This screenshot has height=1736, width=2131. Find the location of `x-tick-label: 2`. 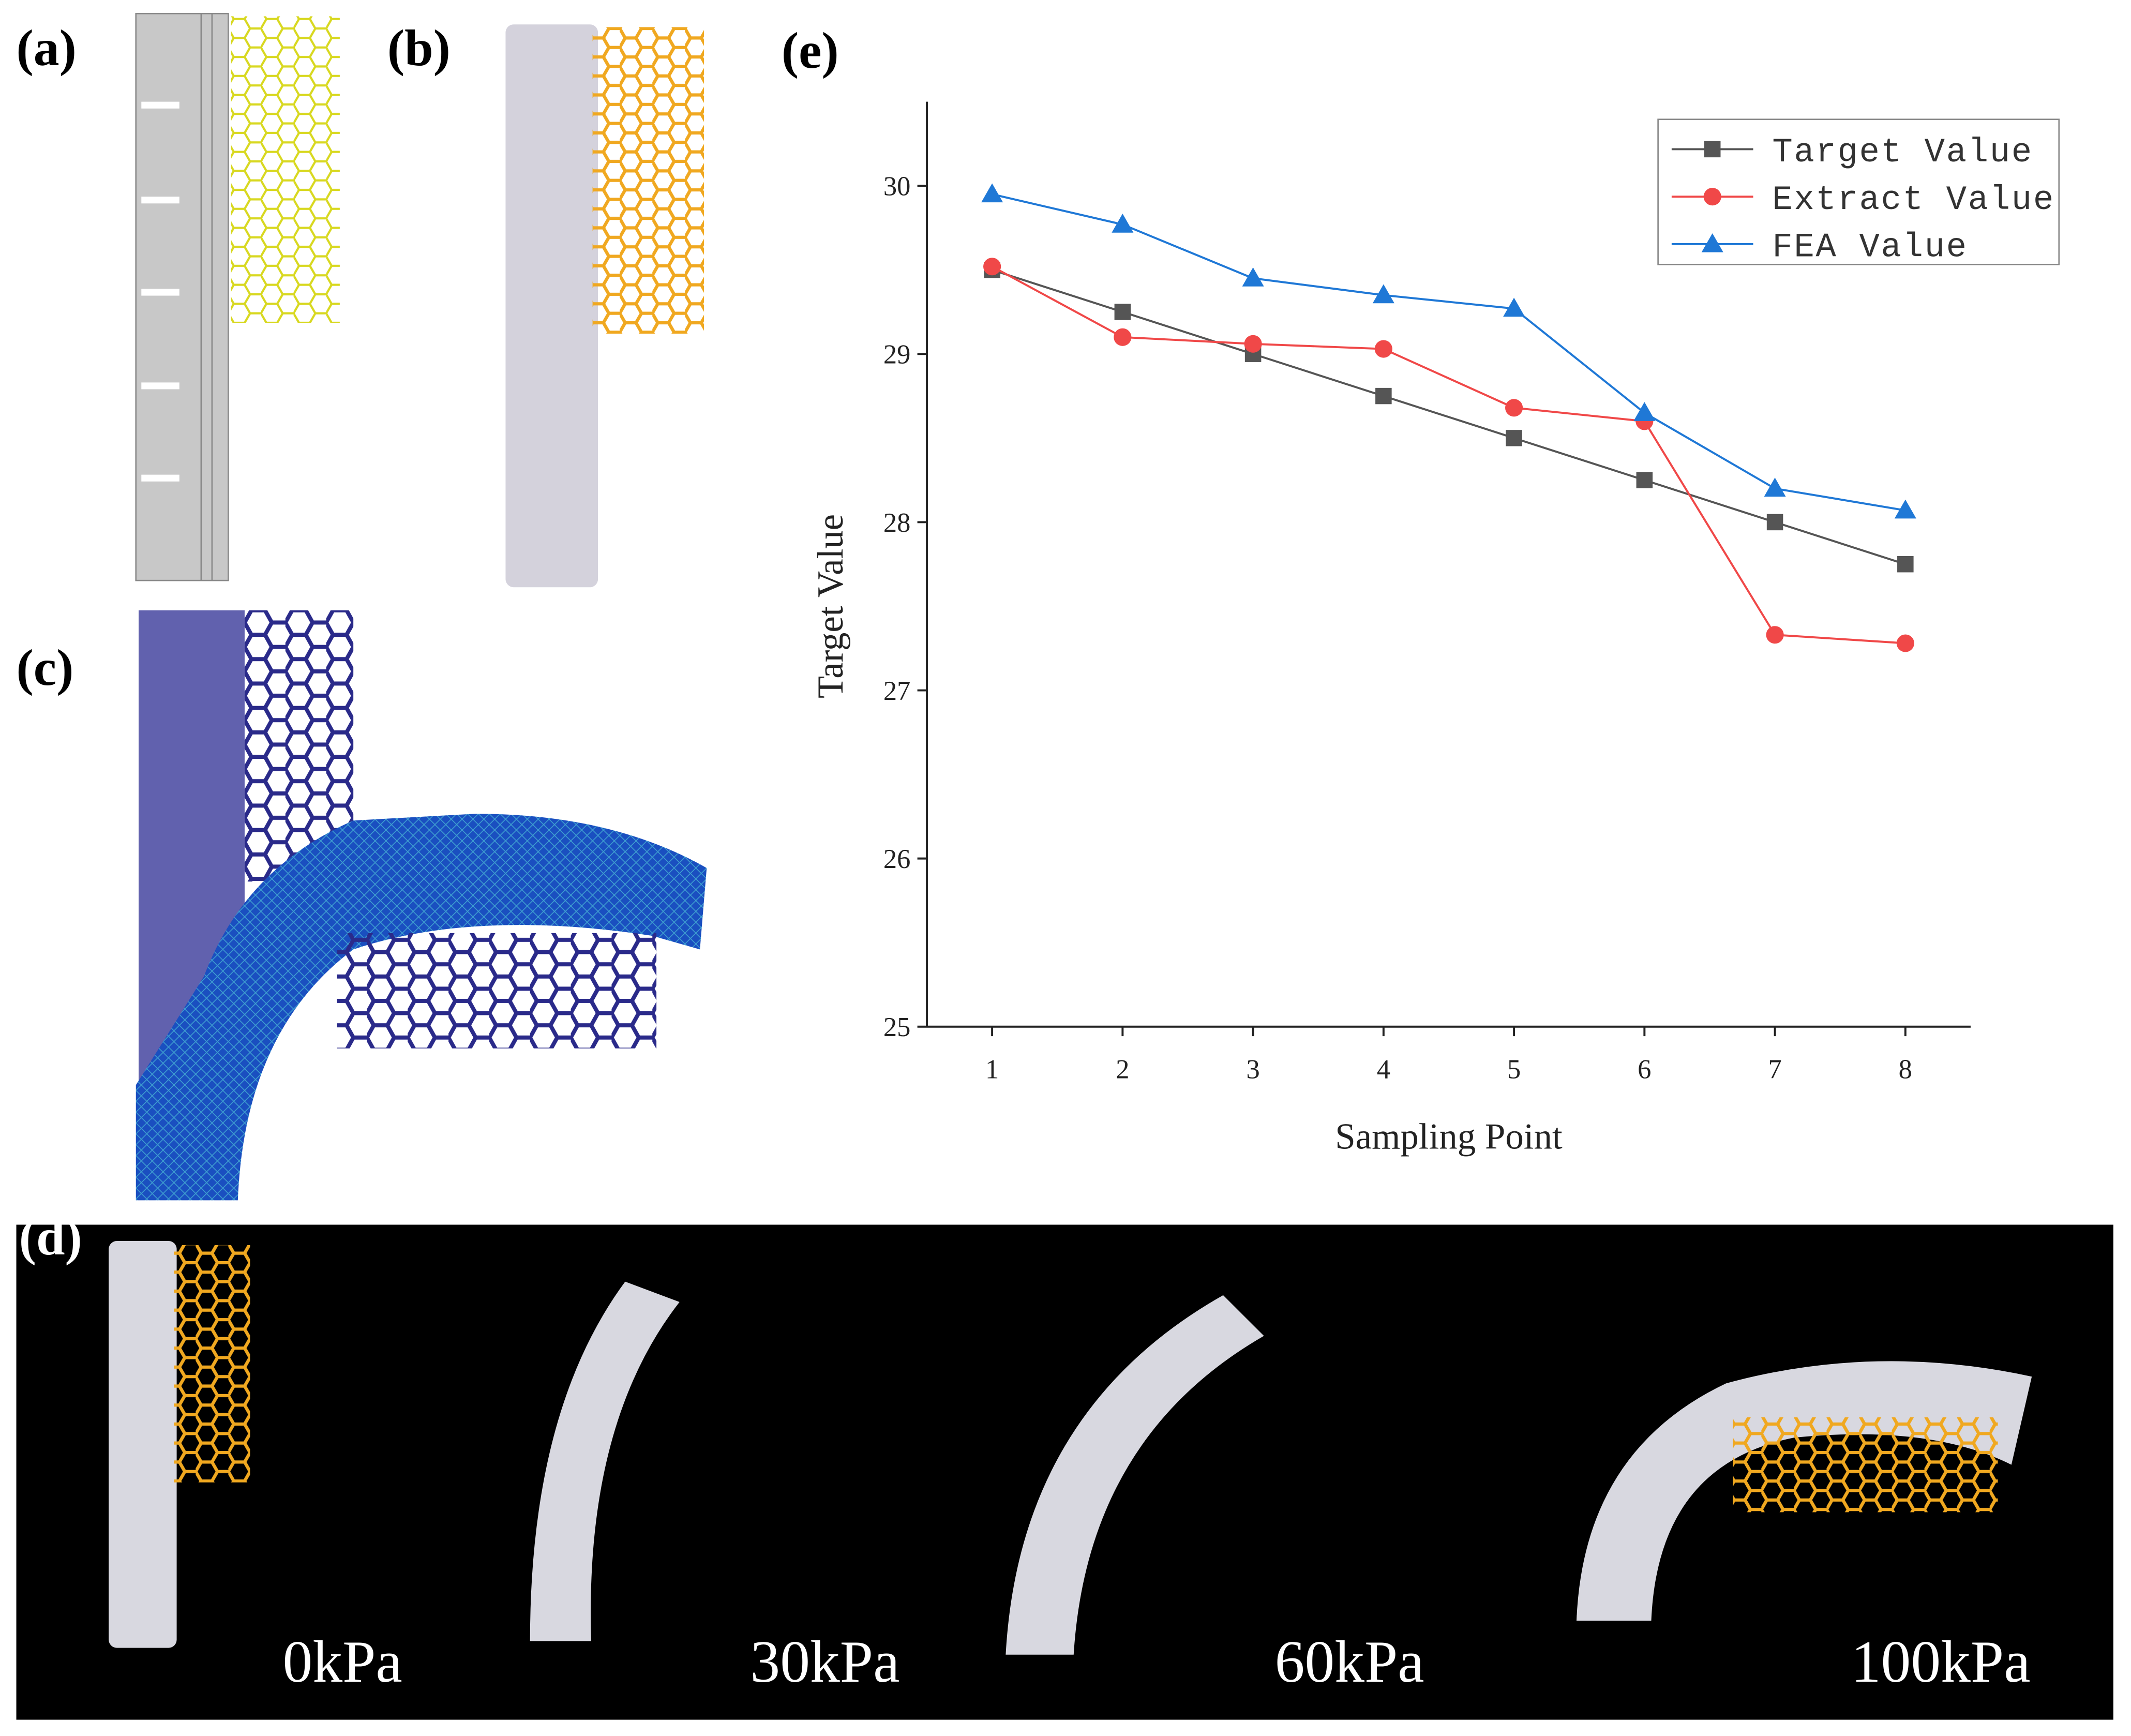

x-tick-label: 2 is located at coordinates (1122, 1069).